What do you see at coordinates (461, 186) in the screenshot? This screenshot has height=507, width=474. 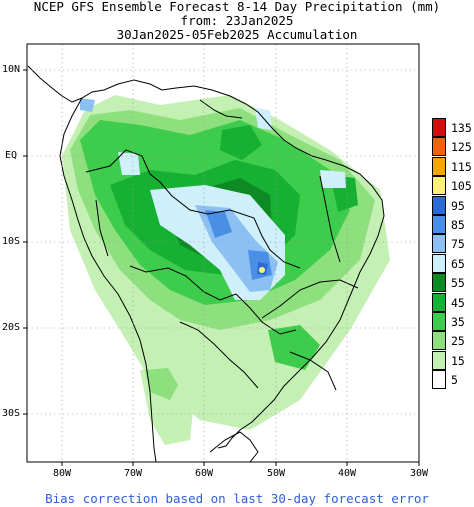 I see `legend-label: 105` at bounding box center [461, 186].